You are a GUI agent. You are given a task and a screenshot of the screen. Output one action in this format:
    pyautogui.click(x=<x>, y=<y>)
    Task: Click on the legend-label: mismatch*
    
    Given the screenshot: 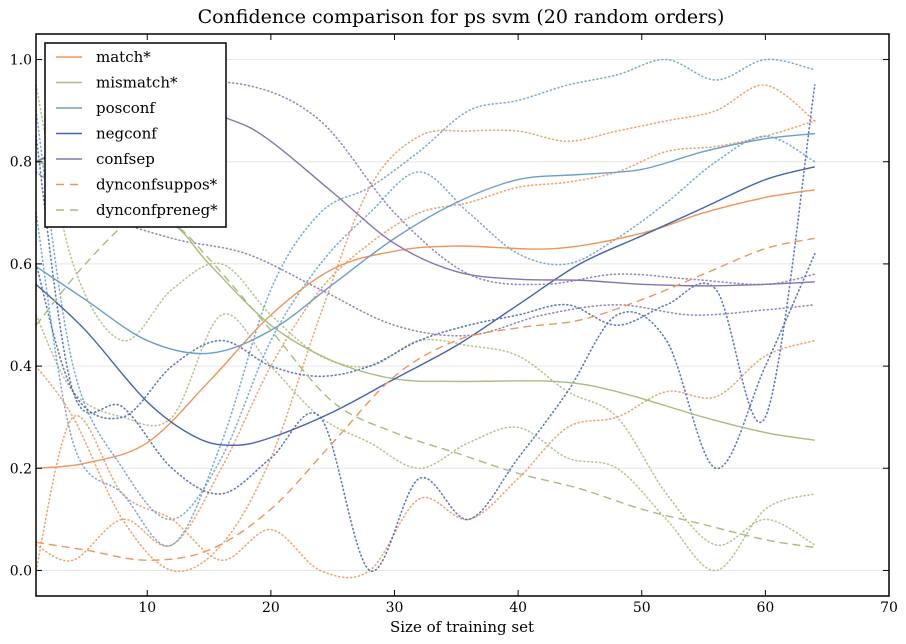 What is the action you would take?
    pyautogui.click(x=137, y=83)
    